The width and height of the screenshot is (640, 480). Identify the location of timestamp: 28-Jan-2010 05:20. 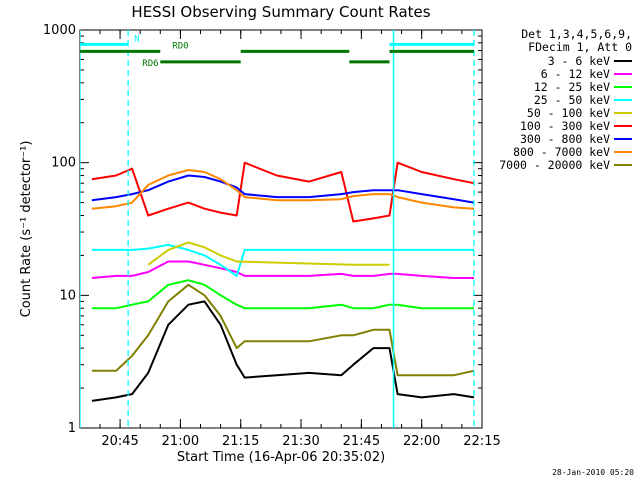
(593, 472).